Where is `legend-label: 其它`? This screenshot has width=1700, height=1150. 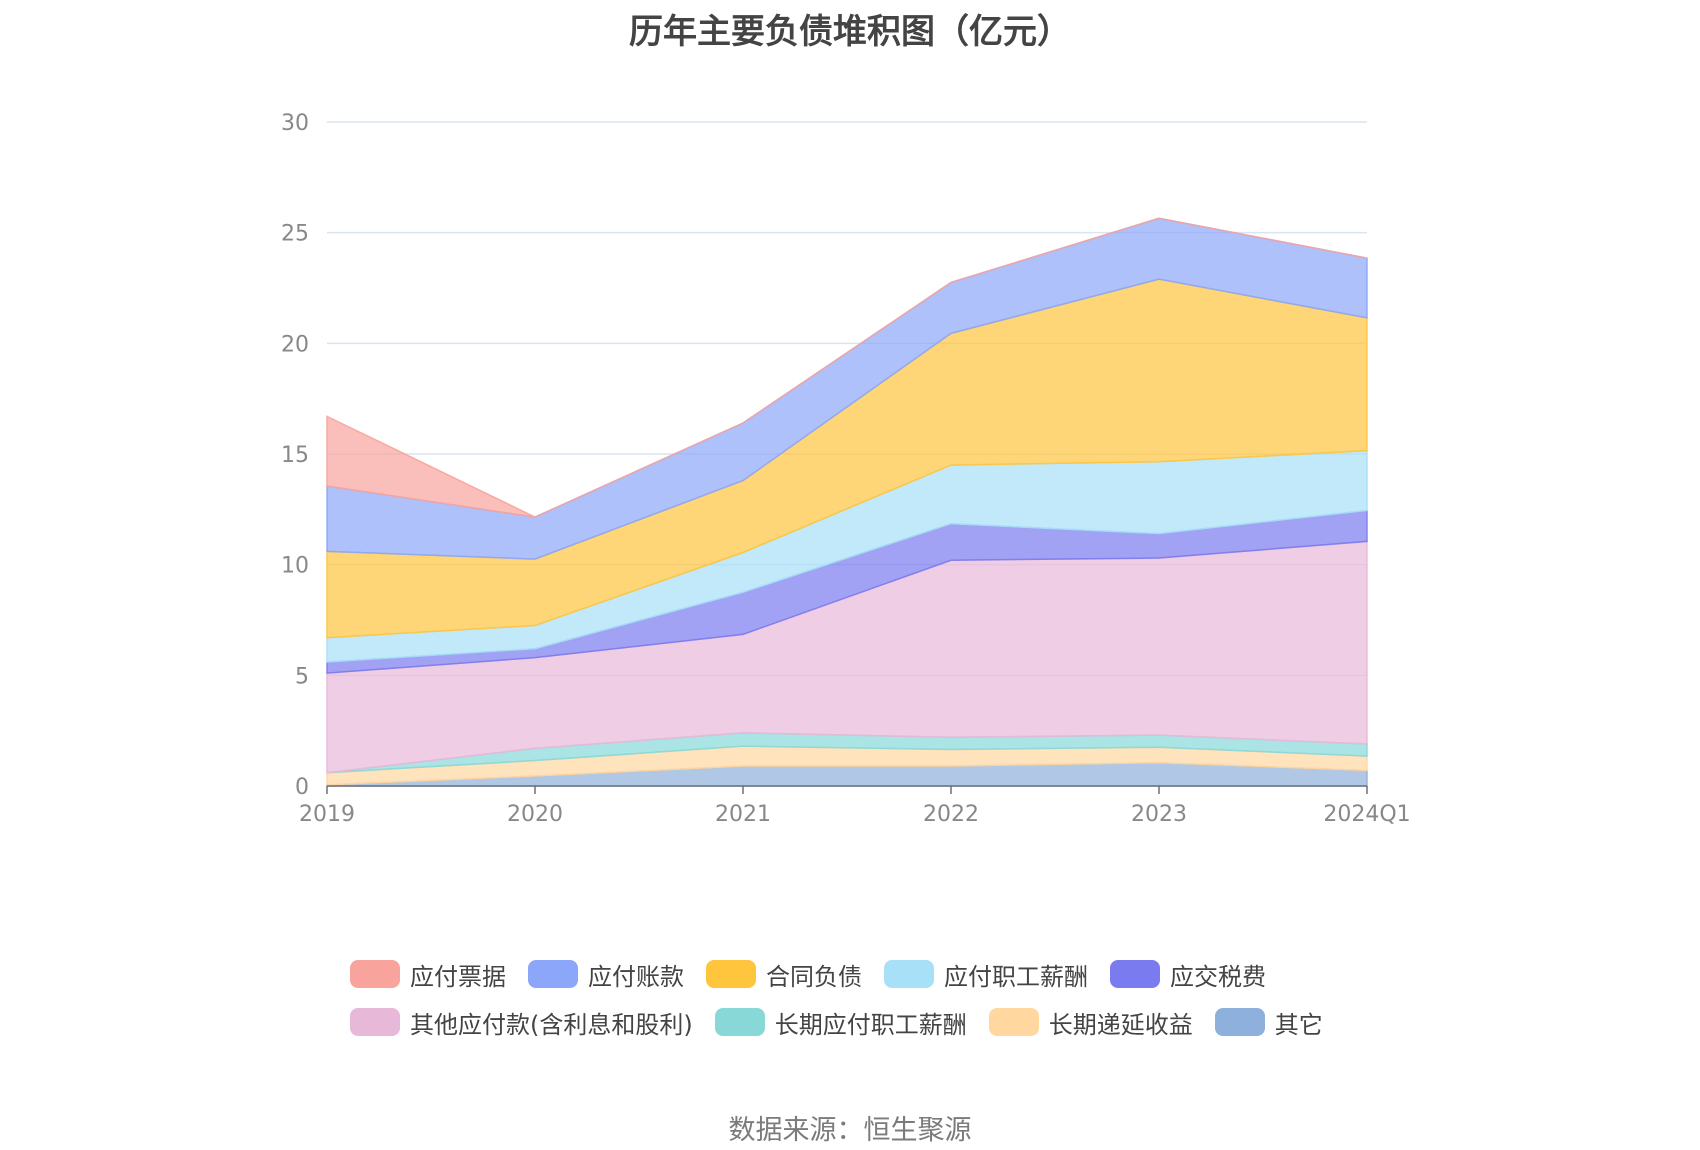
legend-label: 其它 is located at coordinates (1298, 1024).